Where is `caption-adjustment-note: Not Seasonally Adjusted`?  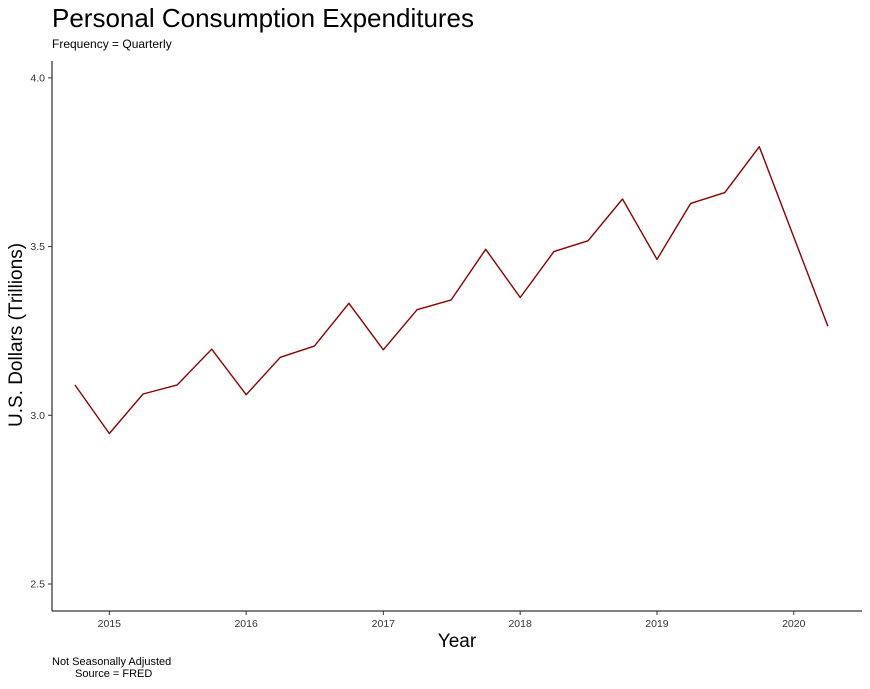 caption-adjustment-note: Not Seasonally Adjusted is located at coordinates (112, 662).